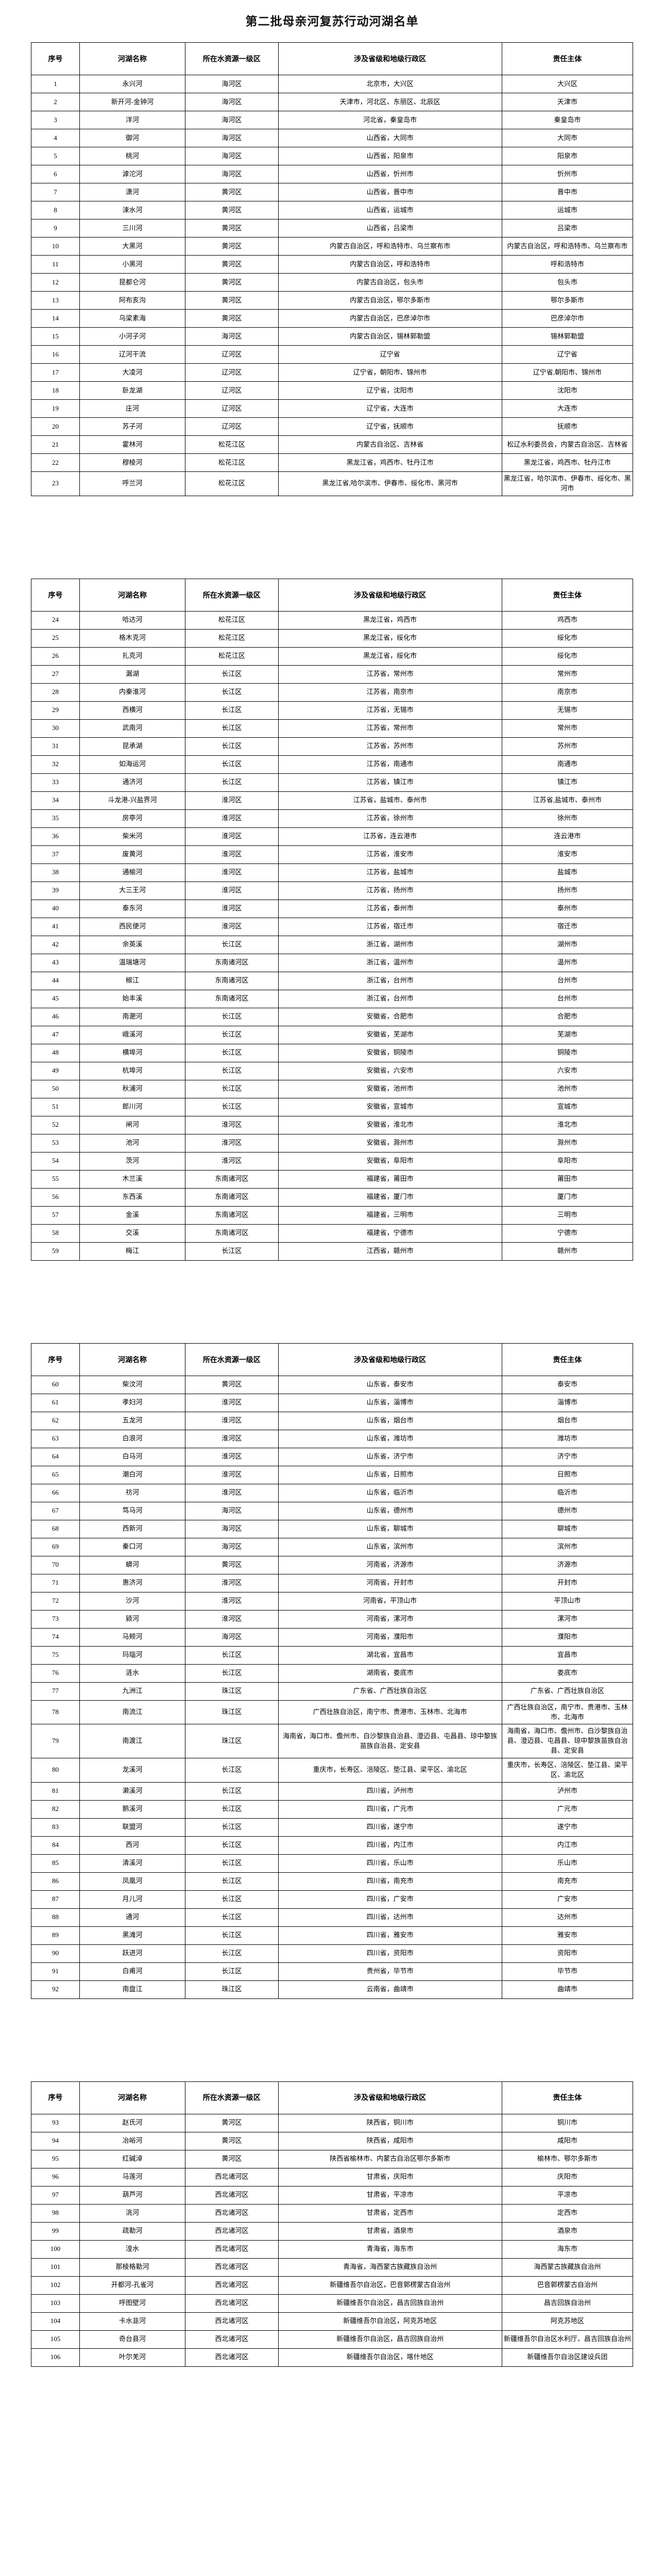 This screenshot has height=2576, width=664. Describe the element at coordinates (55, 1420) in the screenshot. I see `cell-seq: 62` at that location.